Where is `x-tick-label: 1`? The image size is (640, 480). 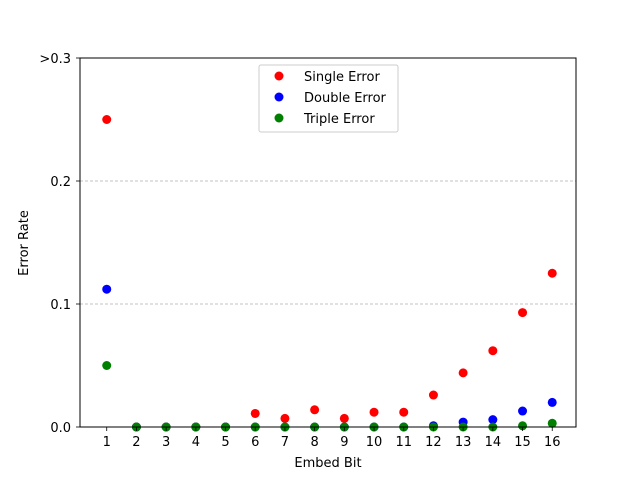
x-tick-label: 1 is located at coordinates (107, 442).